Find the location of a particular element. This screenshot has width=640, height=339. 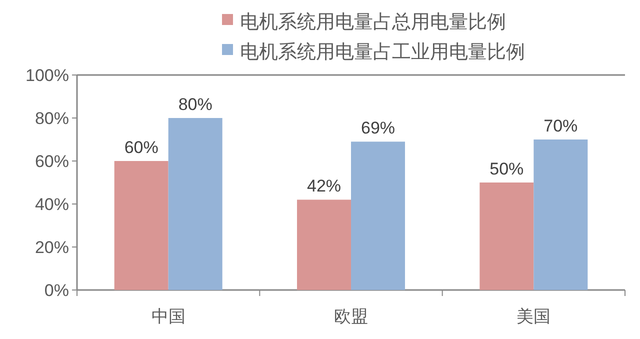

y-tick-label: 20% is located at coordinates (51, 247).